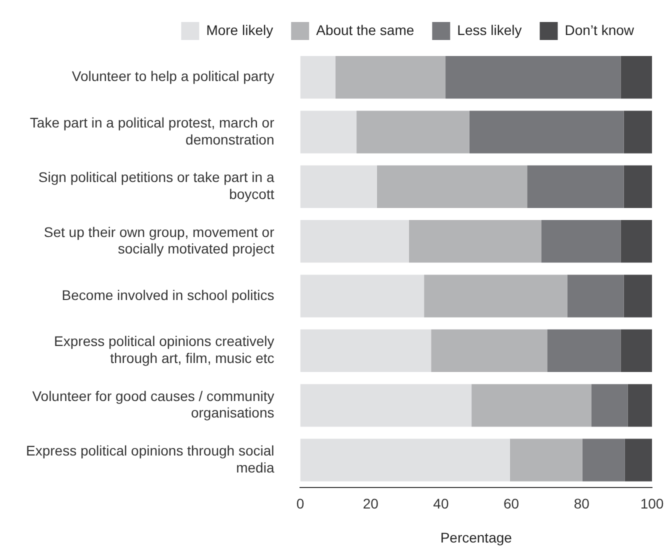  I want to click on y-tick-label: Express political opinions creatively through art, film, music etc, so click(164, 349).